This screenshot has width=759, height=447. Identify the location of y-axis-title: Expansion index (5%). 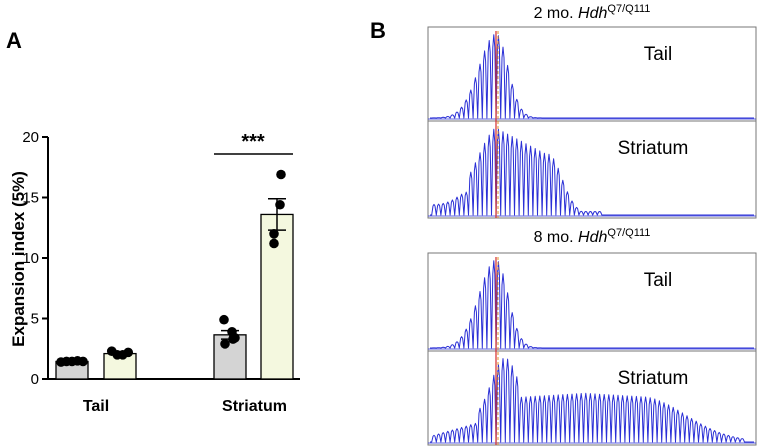
(18, 259).